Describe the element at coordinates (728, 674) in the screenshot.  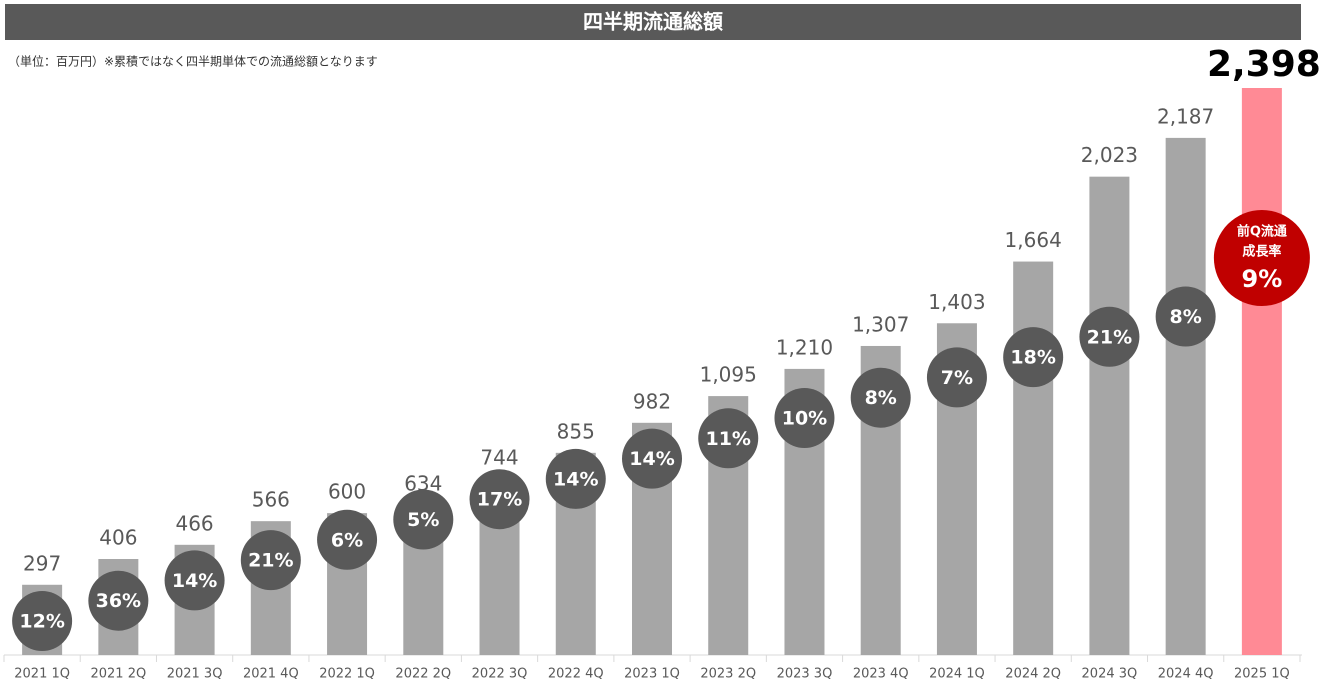
I see `x-tick-label: 2023 2Q` at that location.